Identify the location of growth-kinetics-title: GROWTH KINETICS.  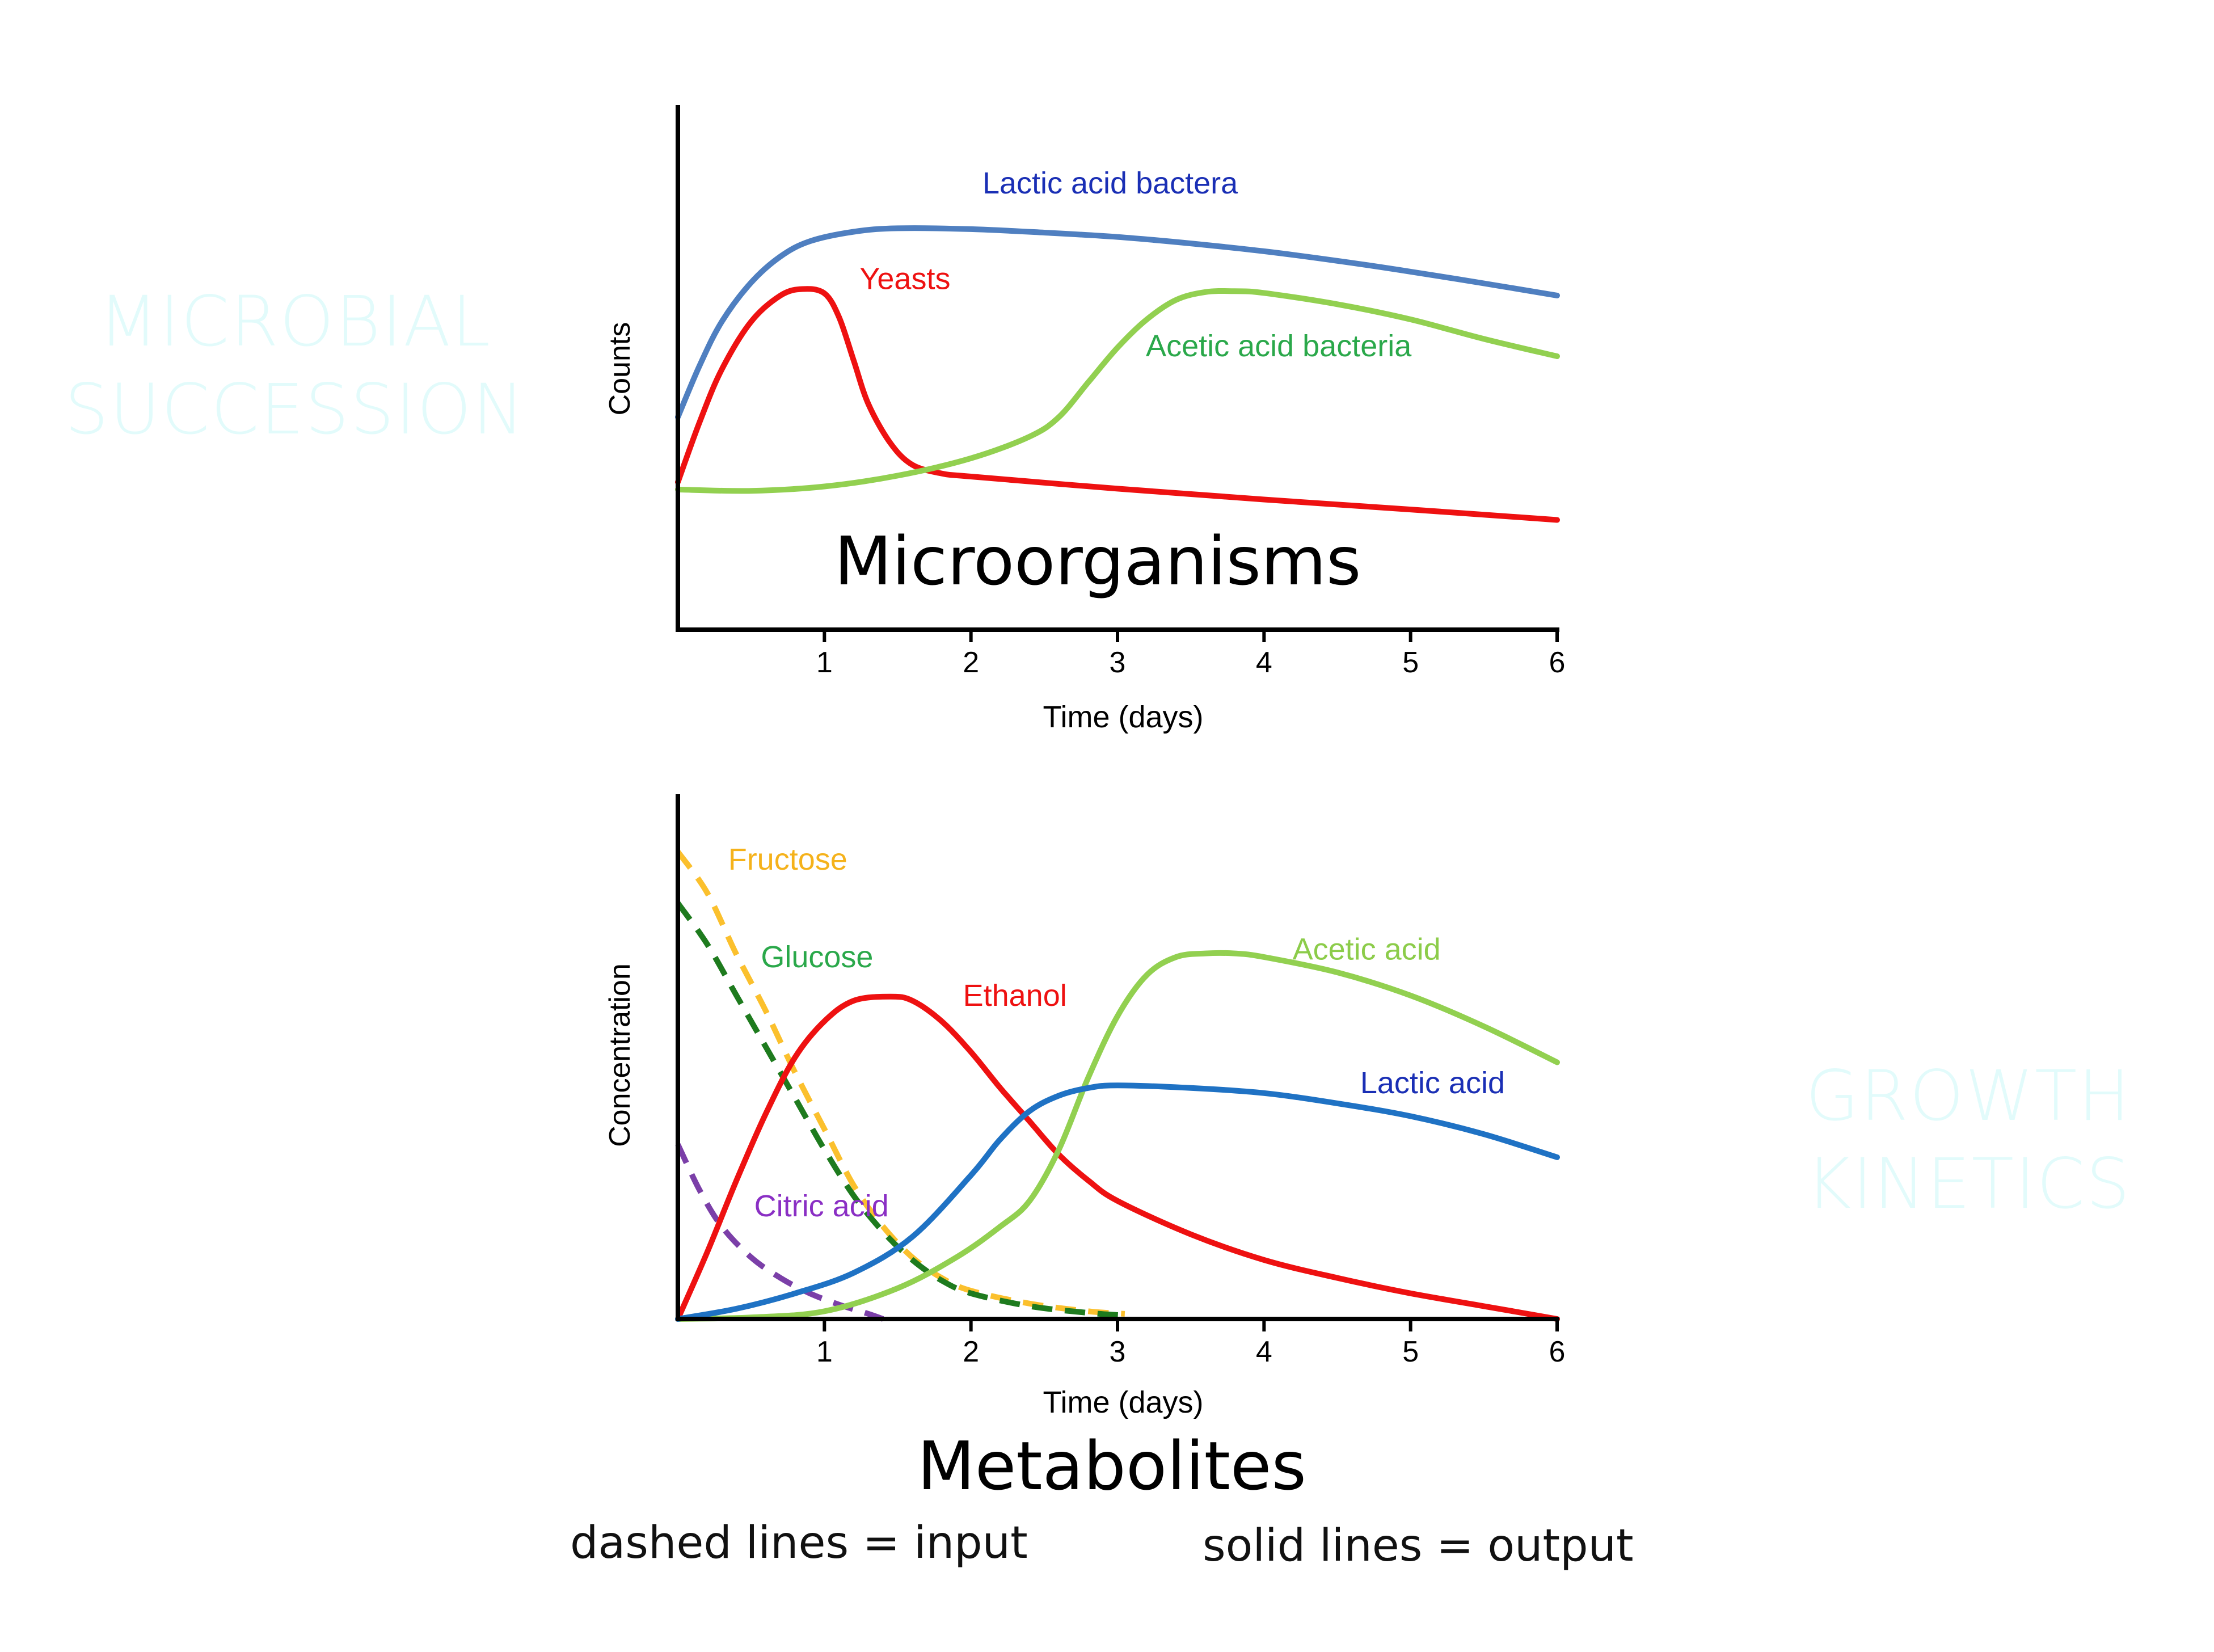
(1968, 1140).